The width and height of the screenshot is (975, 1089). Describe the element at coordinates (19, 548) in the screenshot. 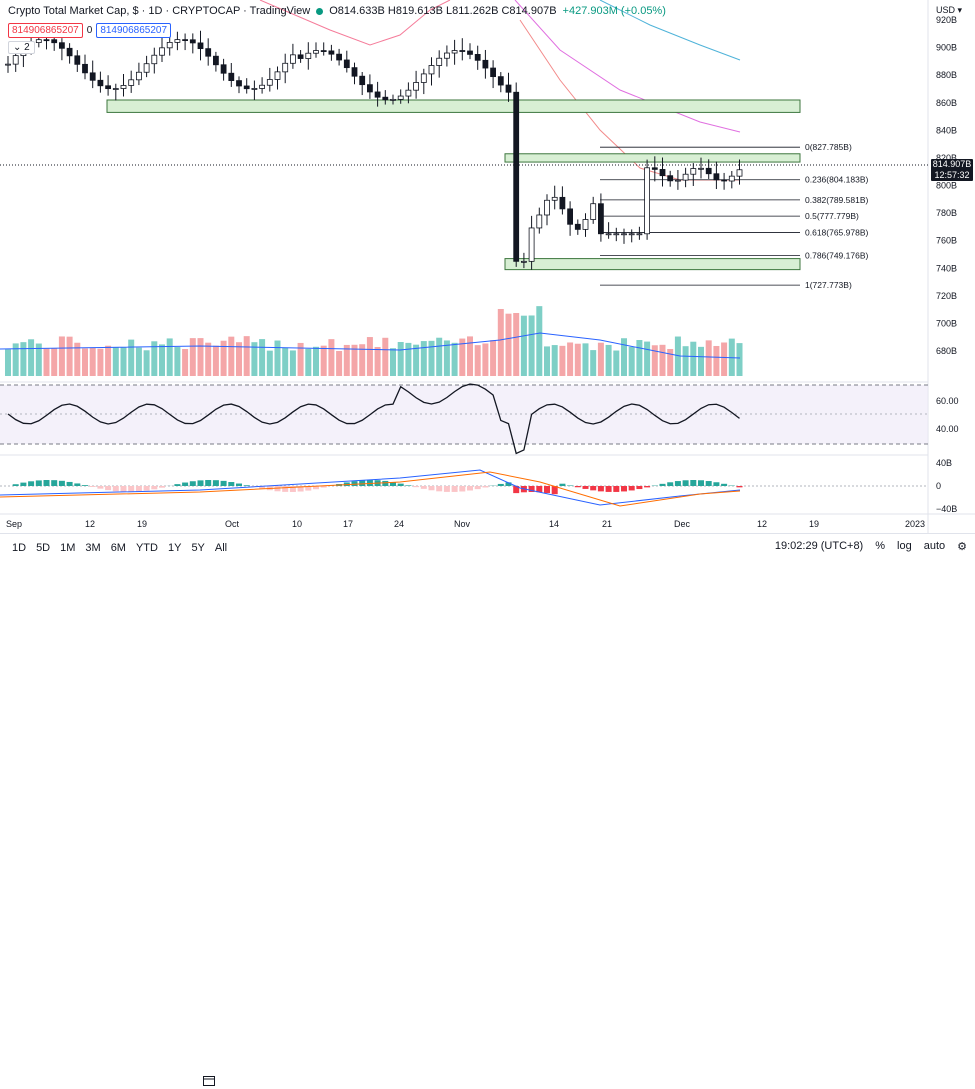

I see `tf-1d: 1D` at that location.